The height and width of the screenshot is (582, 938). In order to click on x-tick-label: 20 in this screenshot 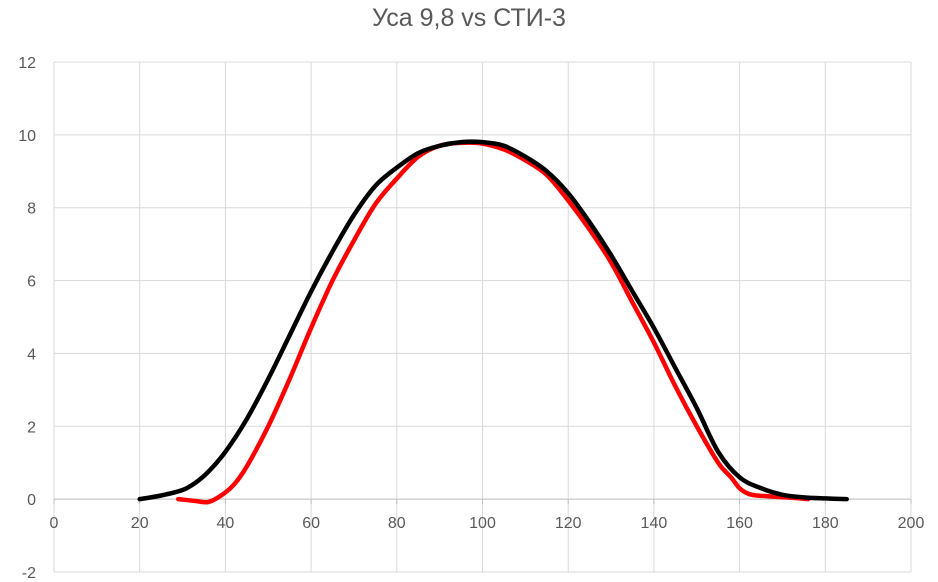, I will do `click(140, 523)`.